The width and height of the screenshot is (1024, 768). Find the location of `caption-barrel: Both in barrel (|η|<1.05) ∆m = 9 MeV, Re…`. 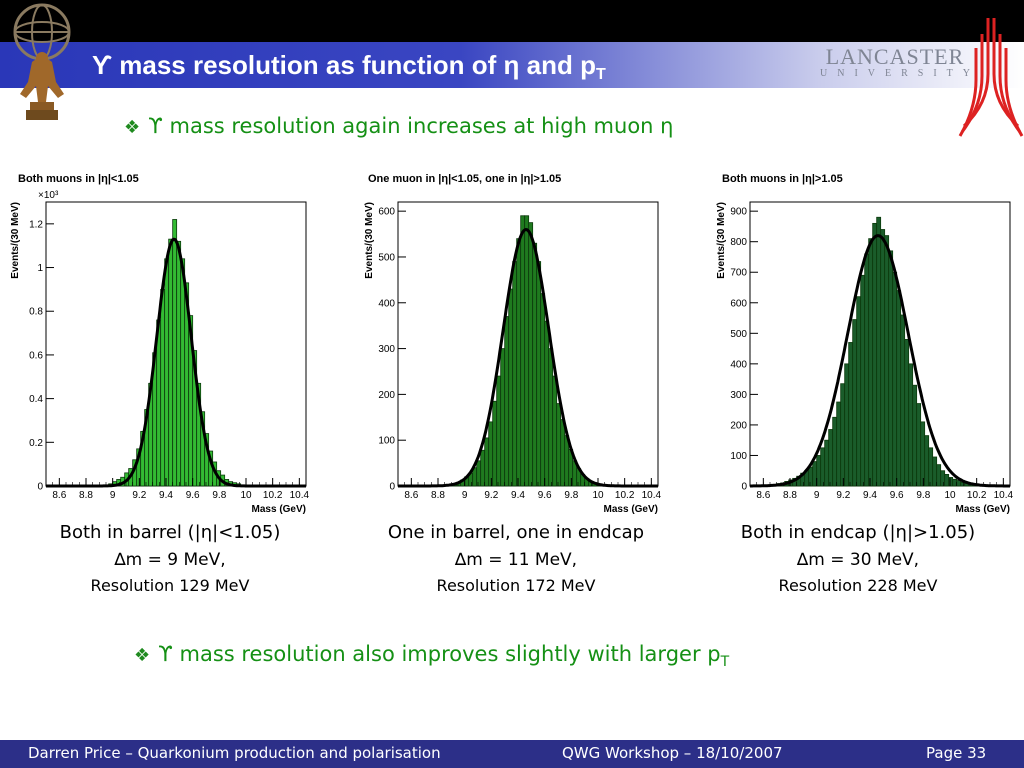

caption-barrel: Both in barrel (|η|<1.05) ∆m = 9 MeV, Re… is located at coordinates (170, 559).